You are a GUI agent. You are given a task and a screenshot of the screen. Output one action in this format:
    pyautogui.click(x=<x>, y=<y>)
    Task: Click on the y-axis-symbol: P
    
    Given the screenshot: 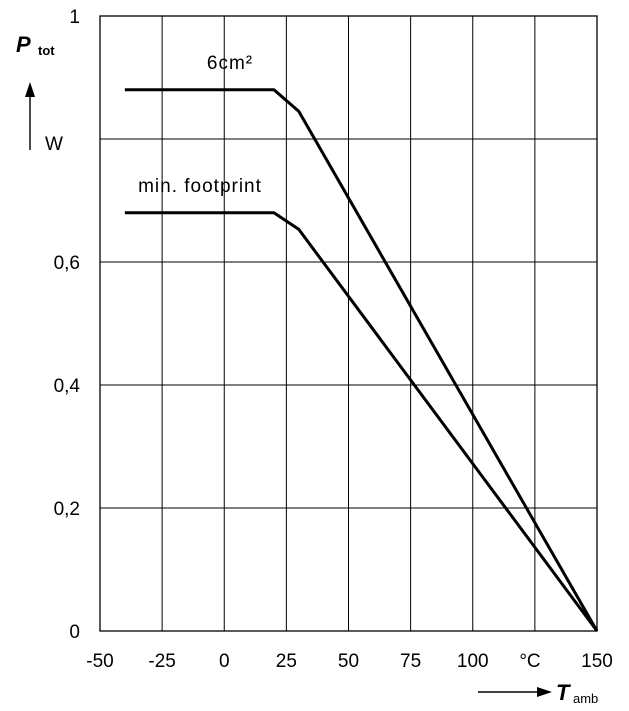 What is the action you would take?
    pyautogui.click(x=23, y=44)
    